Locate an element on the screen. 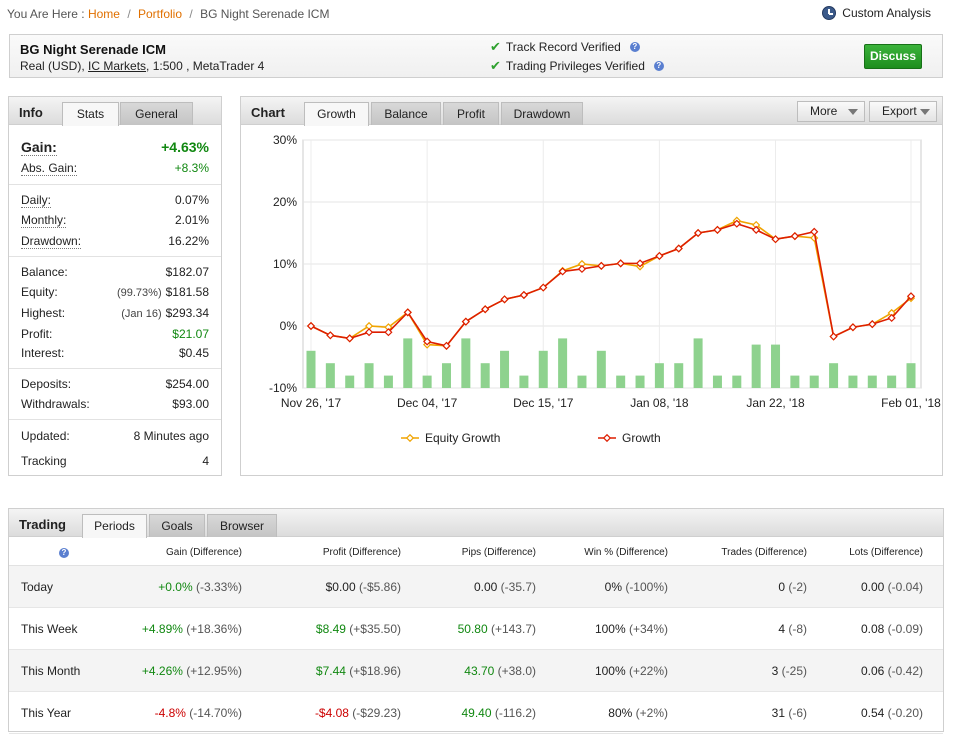  abs-gain-value: +8.3% is located at coordinates (191, 168).